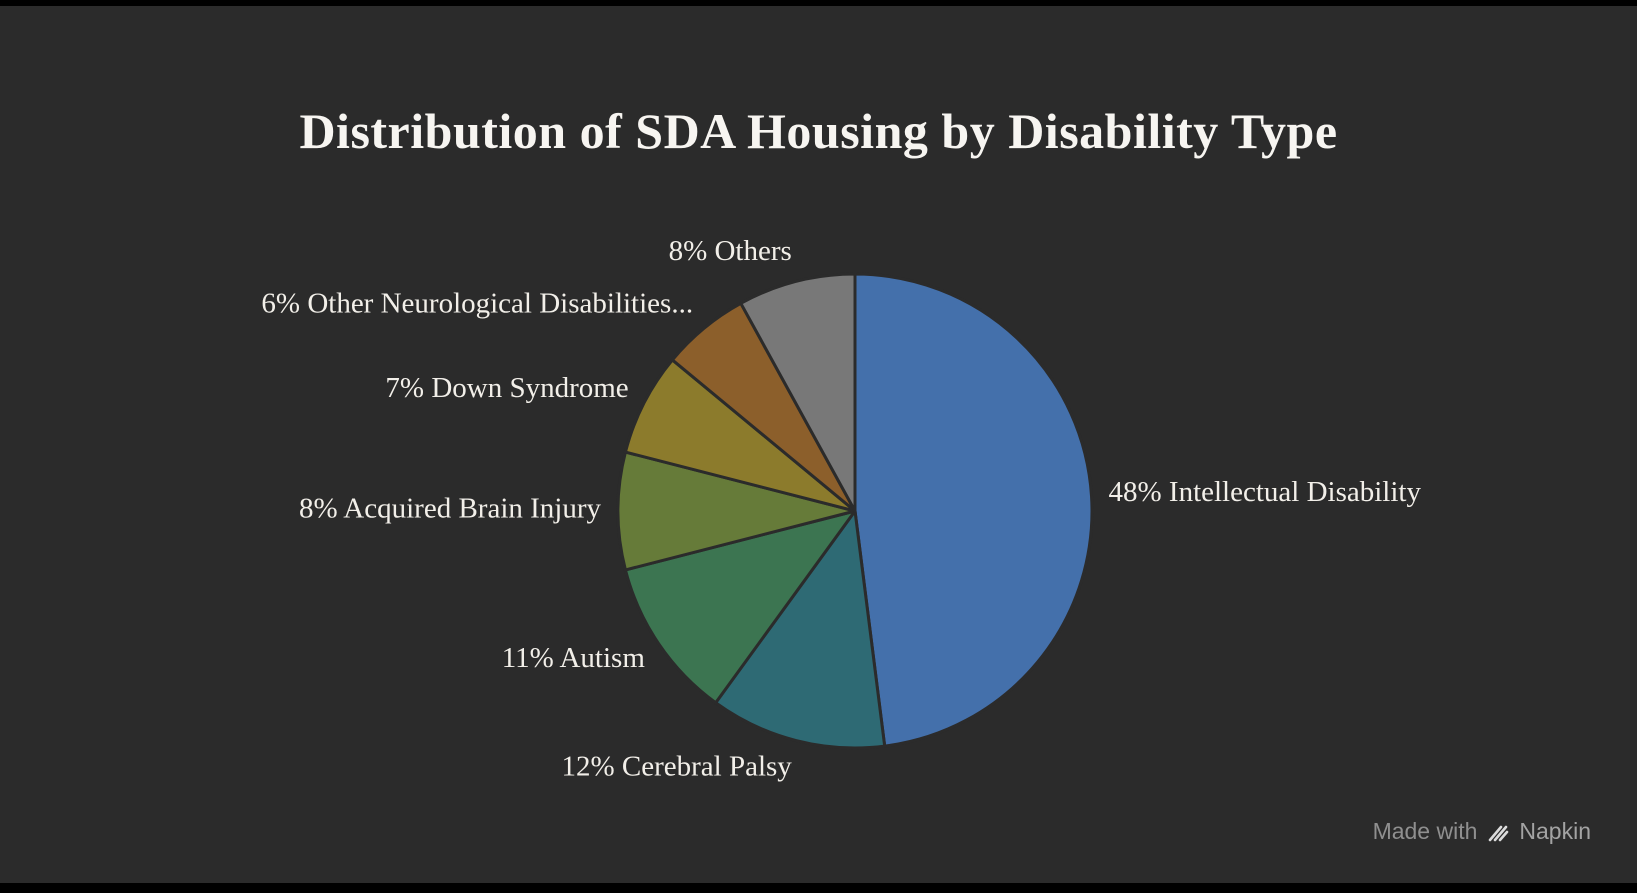 Image resolution: width=1637 pixels, height=893 pixels. I want to click on pie-slice-label: 48% Intellectual Disability, so click(1265, 492).